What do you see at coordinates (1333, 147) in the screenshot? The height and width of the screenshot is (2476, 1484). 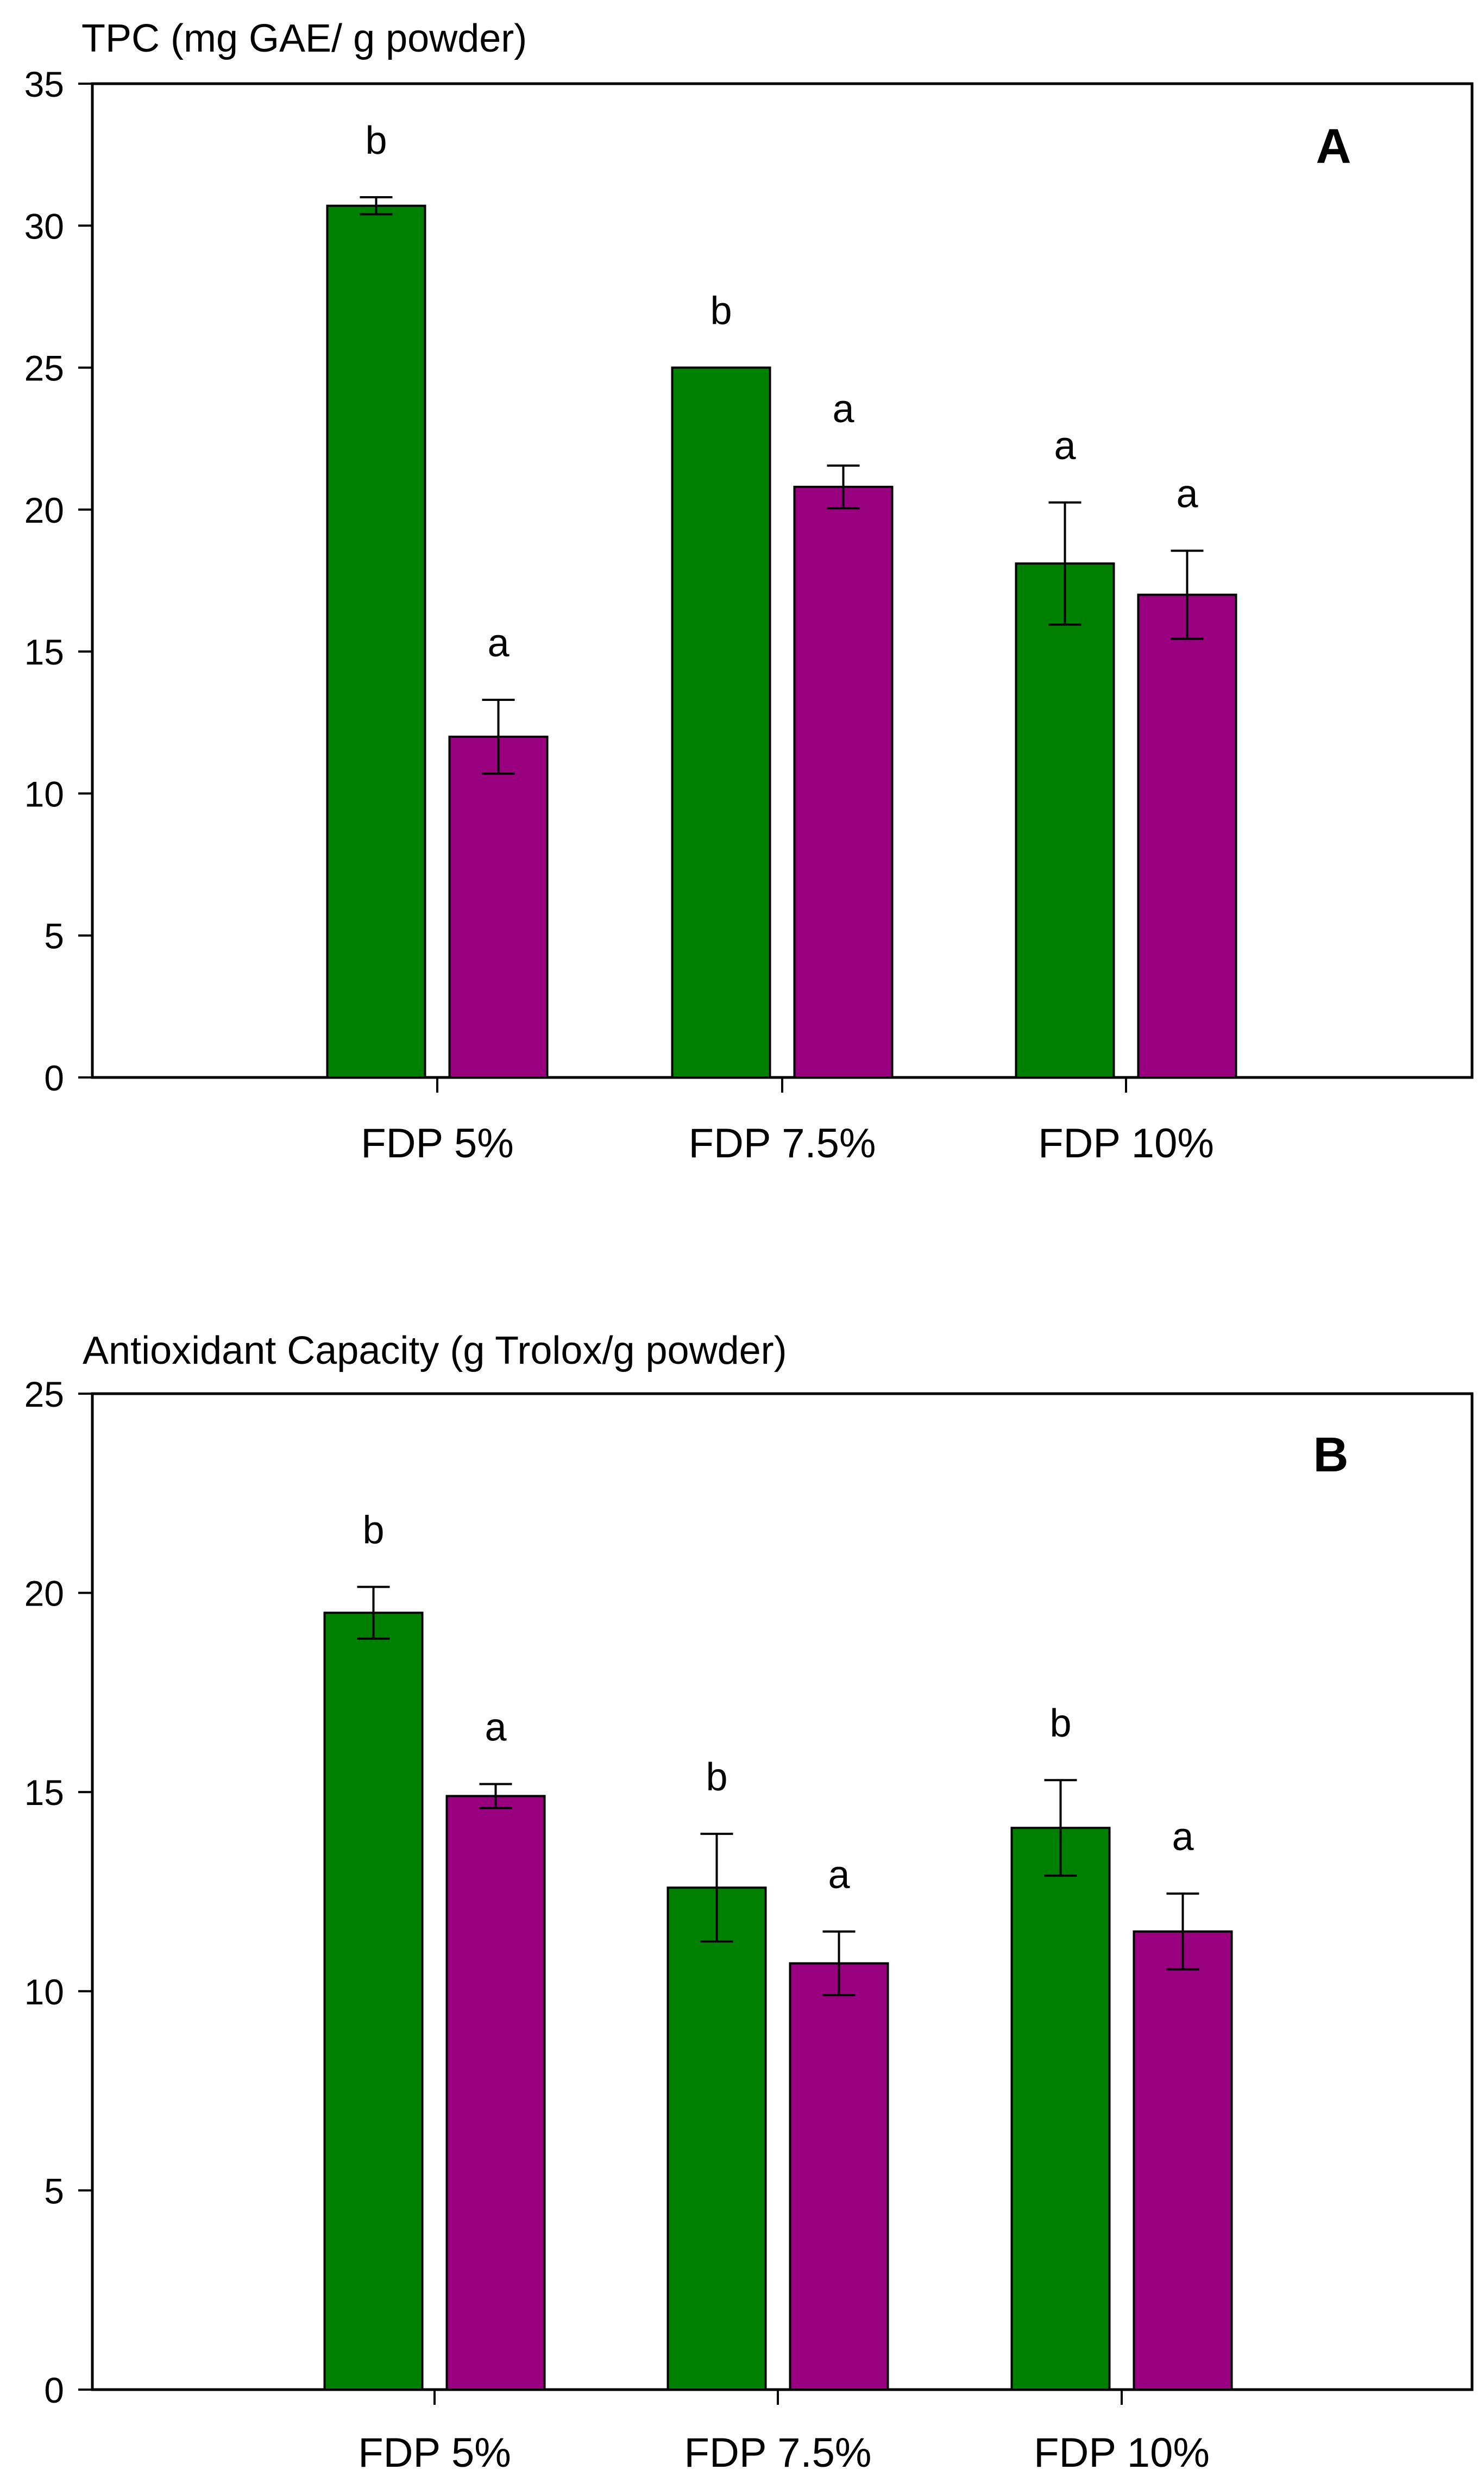 I see `panel-label: A` at bounding box center [1333, 147].